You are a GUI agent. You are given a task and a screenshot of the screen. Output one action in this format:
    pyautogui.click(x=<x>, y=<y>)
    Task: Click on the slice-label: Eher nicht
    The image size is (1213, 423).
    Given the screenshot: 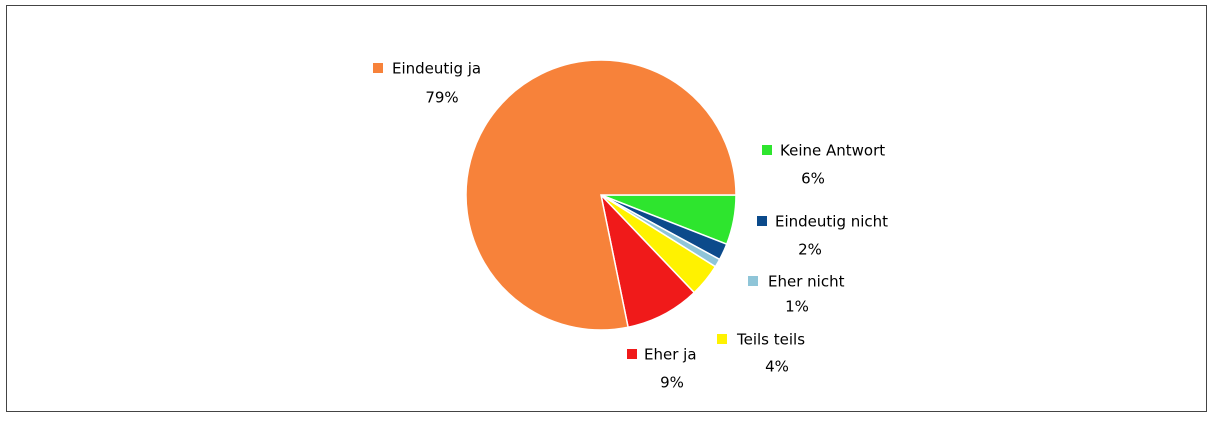 What is the action you would take?
    pyautogui.click(x=806, y=282)
    